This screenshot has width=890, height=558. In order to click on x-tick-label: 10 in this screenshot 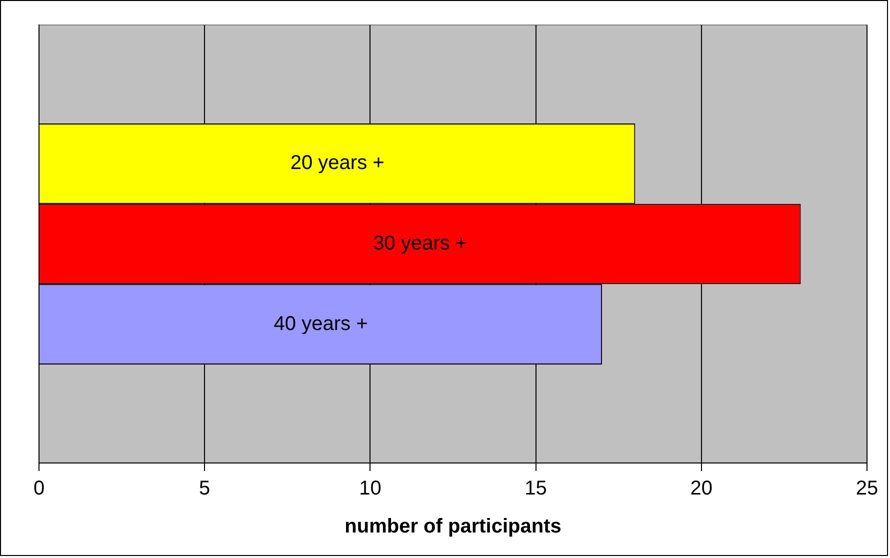, I will do `click(370, 489)`.